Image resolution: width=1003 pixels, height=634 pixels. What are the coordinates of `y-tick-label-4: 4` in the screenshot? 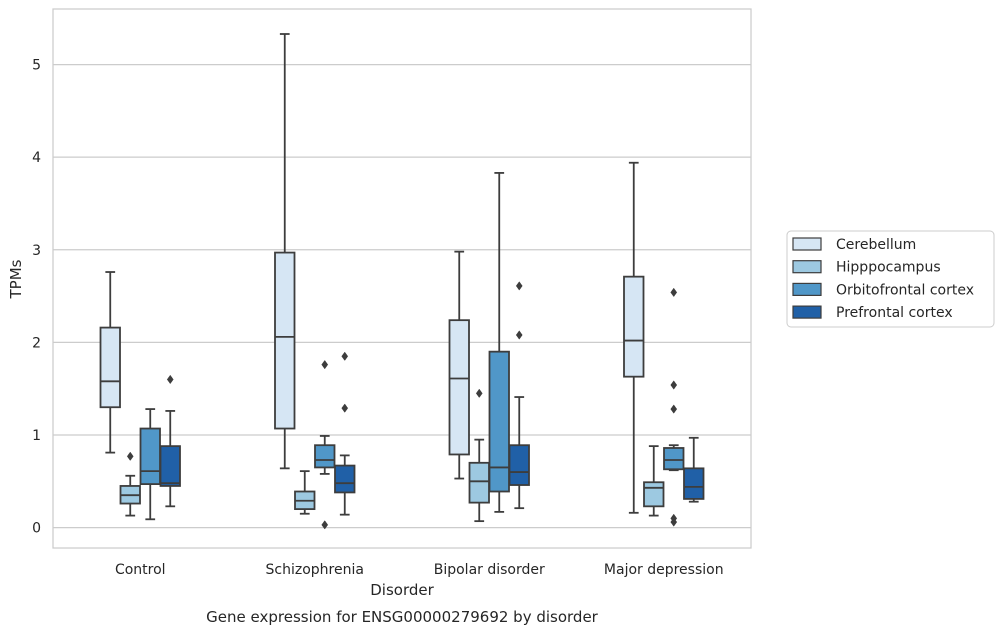 It's located at (36, 158).